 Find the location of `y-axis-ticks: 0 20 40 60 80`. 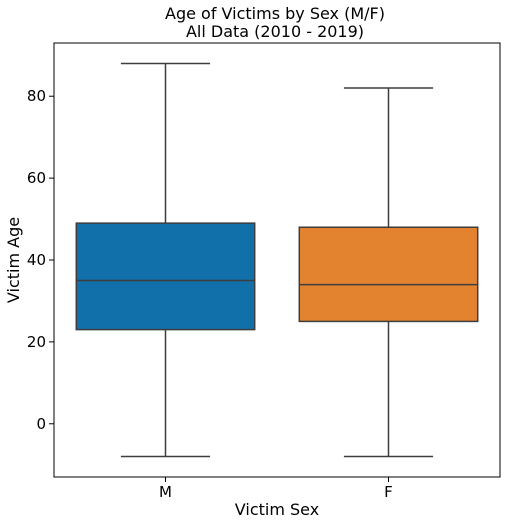

y-axis-ticks: 0 20 40 60 80 is located at coordinates (40, 260).